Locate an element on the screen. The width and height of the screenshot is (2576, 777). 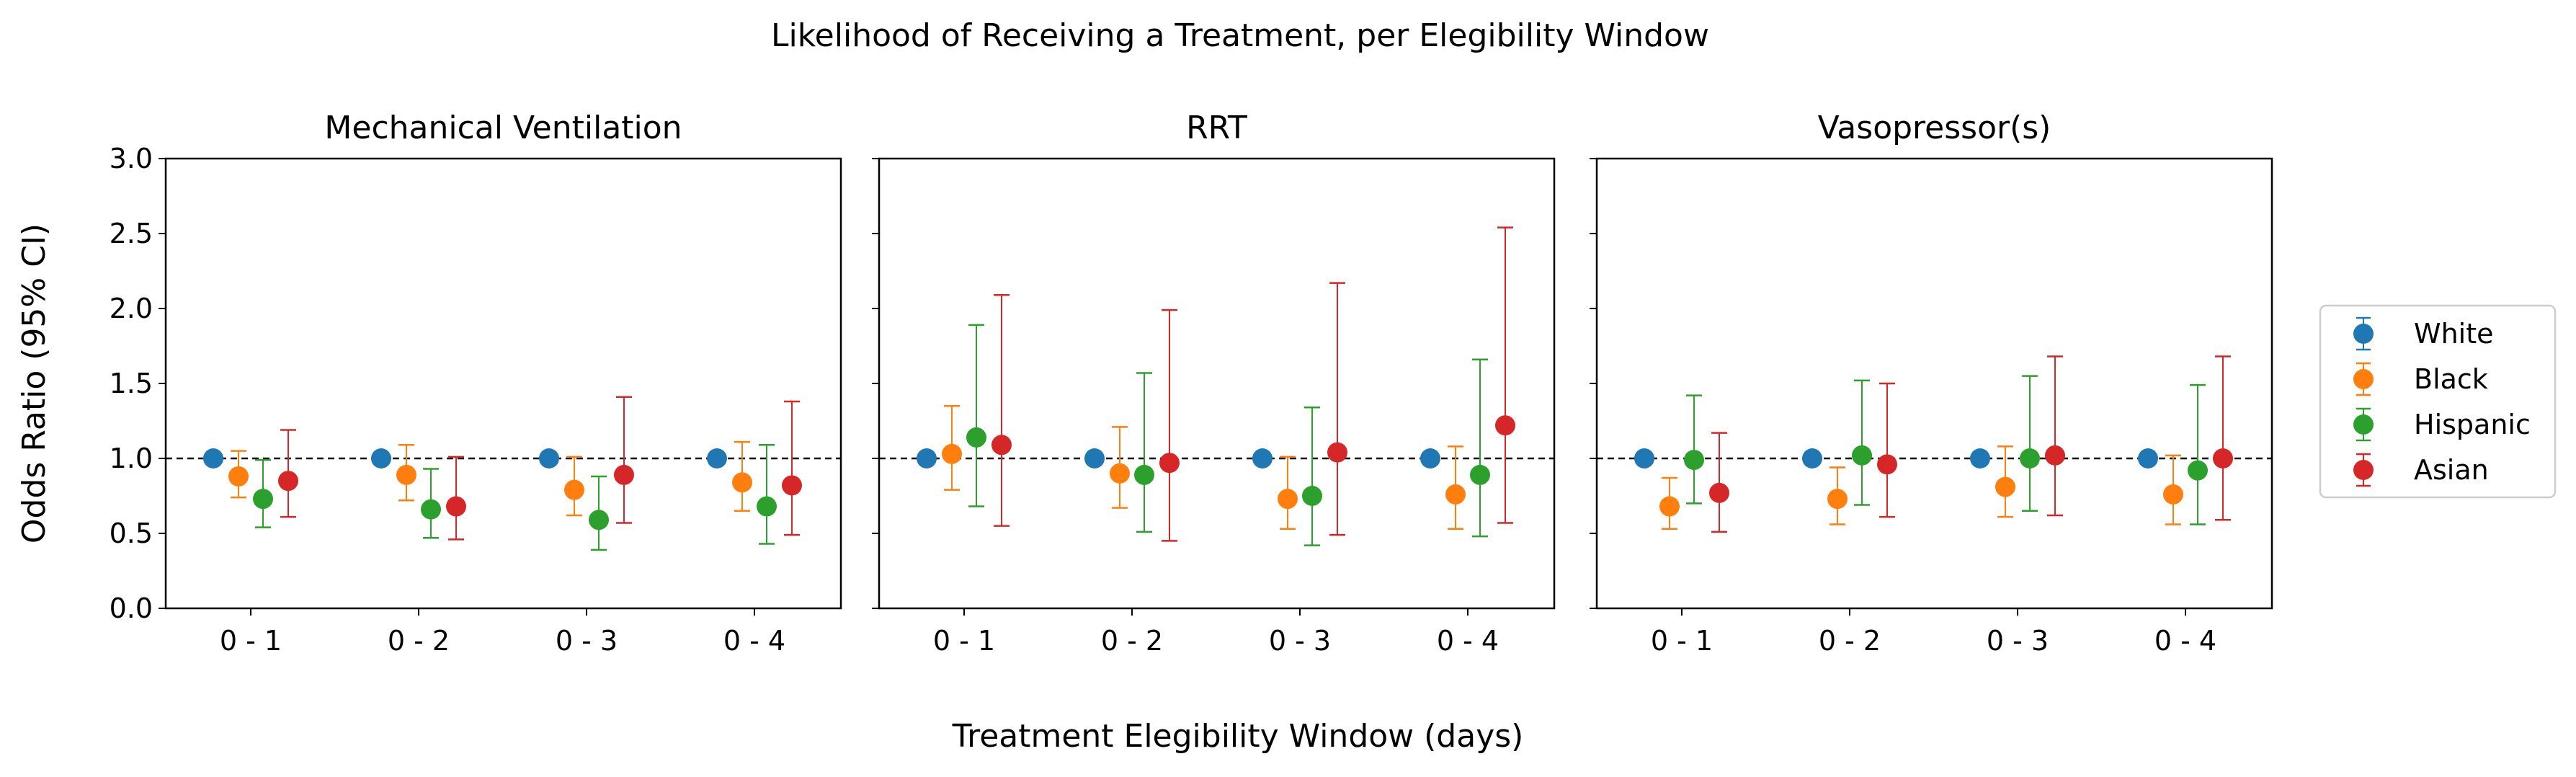
legend-label: Black is located at coordinates (2451, 379).